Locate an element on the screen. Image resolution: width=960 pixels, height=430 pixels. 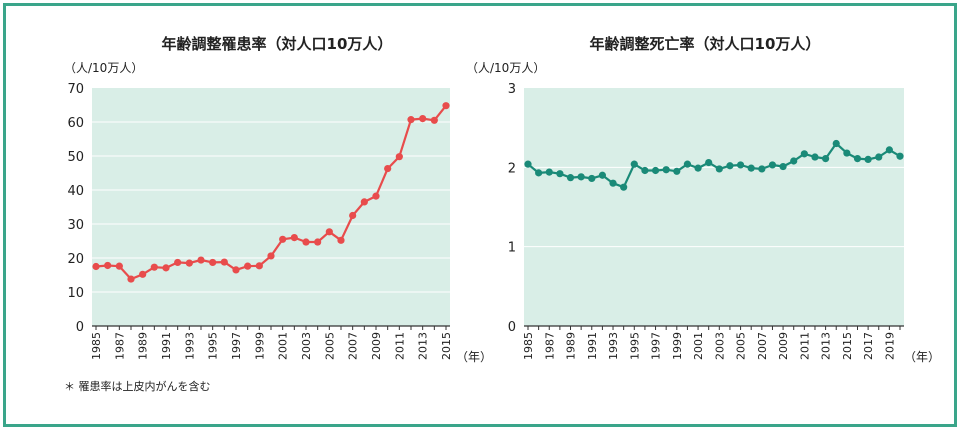
mortality-x-tick-label: 1993 is located at coordinates (613, 346).